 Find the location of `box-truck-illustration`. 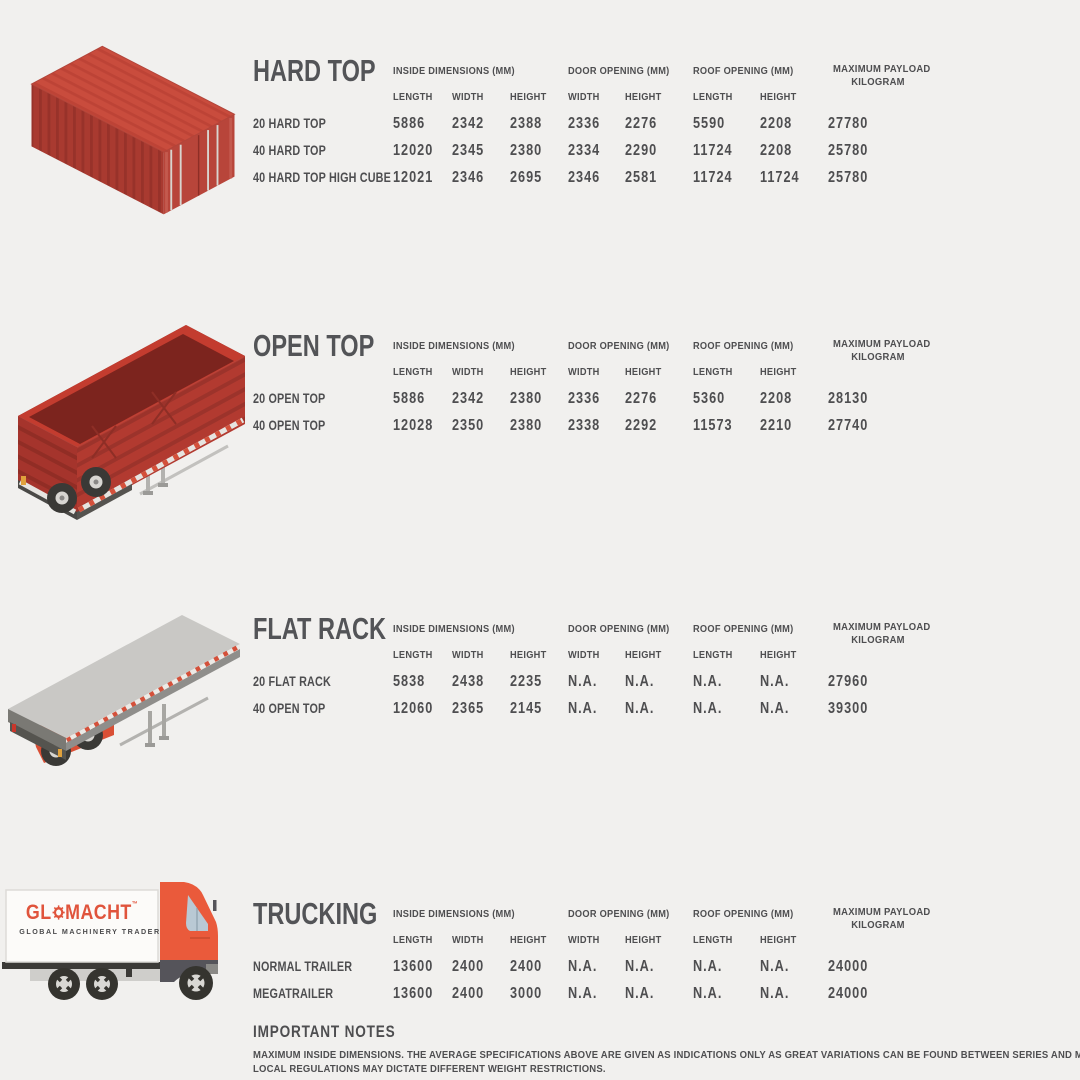

box-truck-illustration is located at coordinates (122, 945).